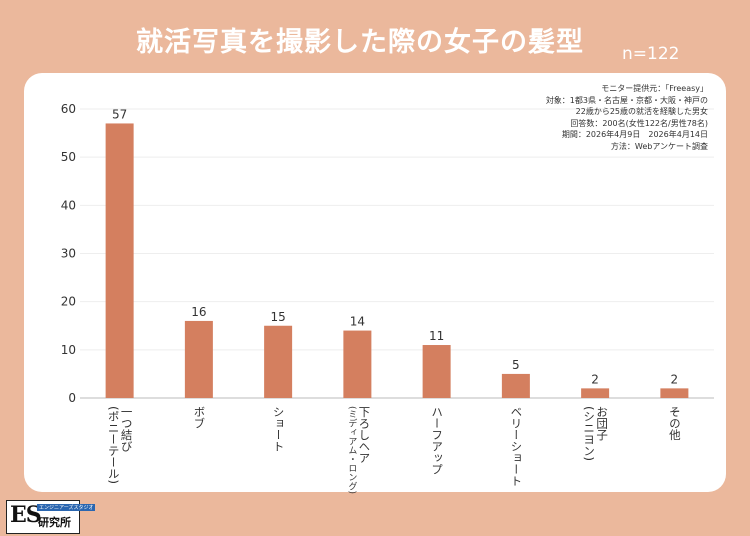  I want to click on data-label: 5, so click(516, 365).